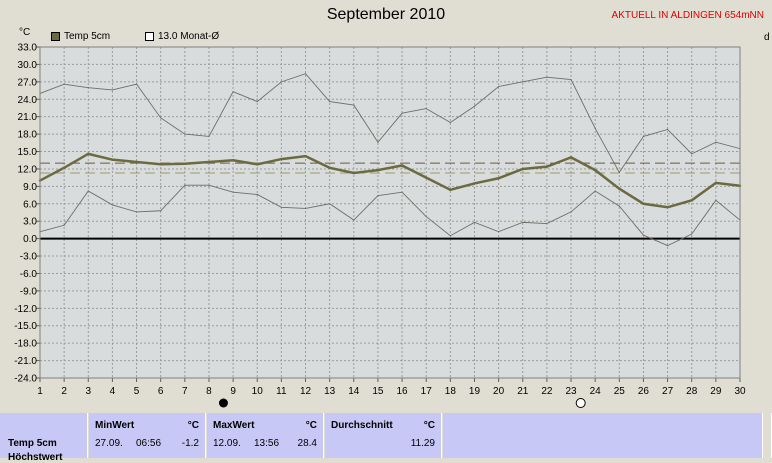  What do you see at coordinates (362, 425) in the screenshot?
I see `stats-avg-label: Durchschnitt` at bounding box center [362, 425].